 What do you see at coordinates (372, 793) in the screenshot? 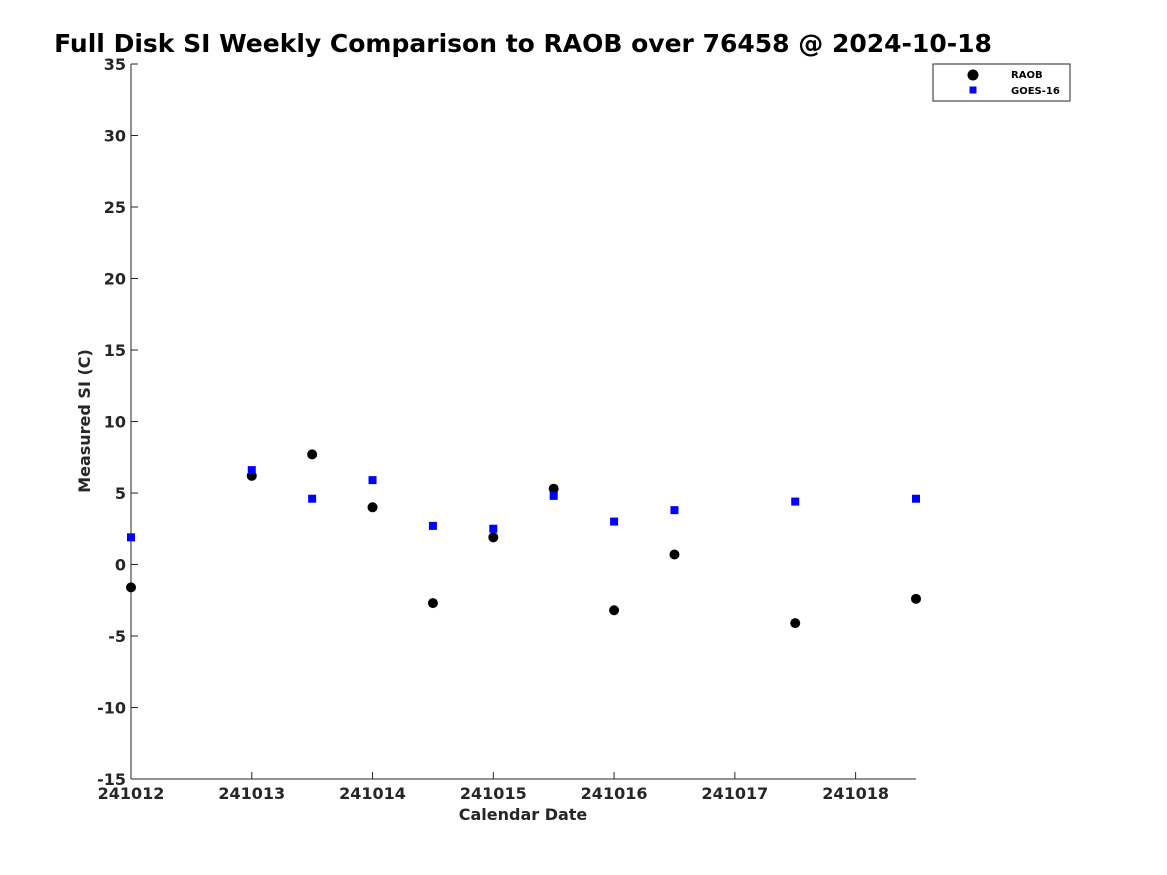
I see `x-tick-label: 241014` at bounding box center [372, 793].